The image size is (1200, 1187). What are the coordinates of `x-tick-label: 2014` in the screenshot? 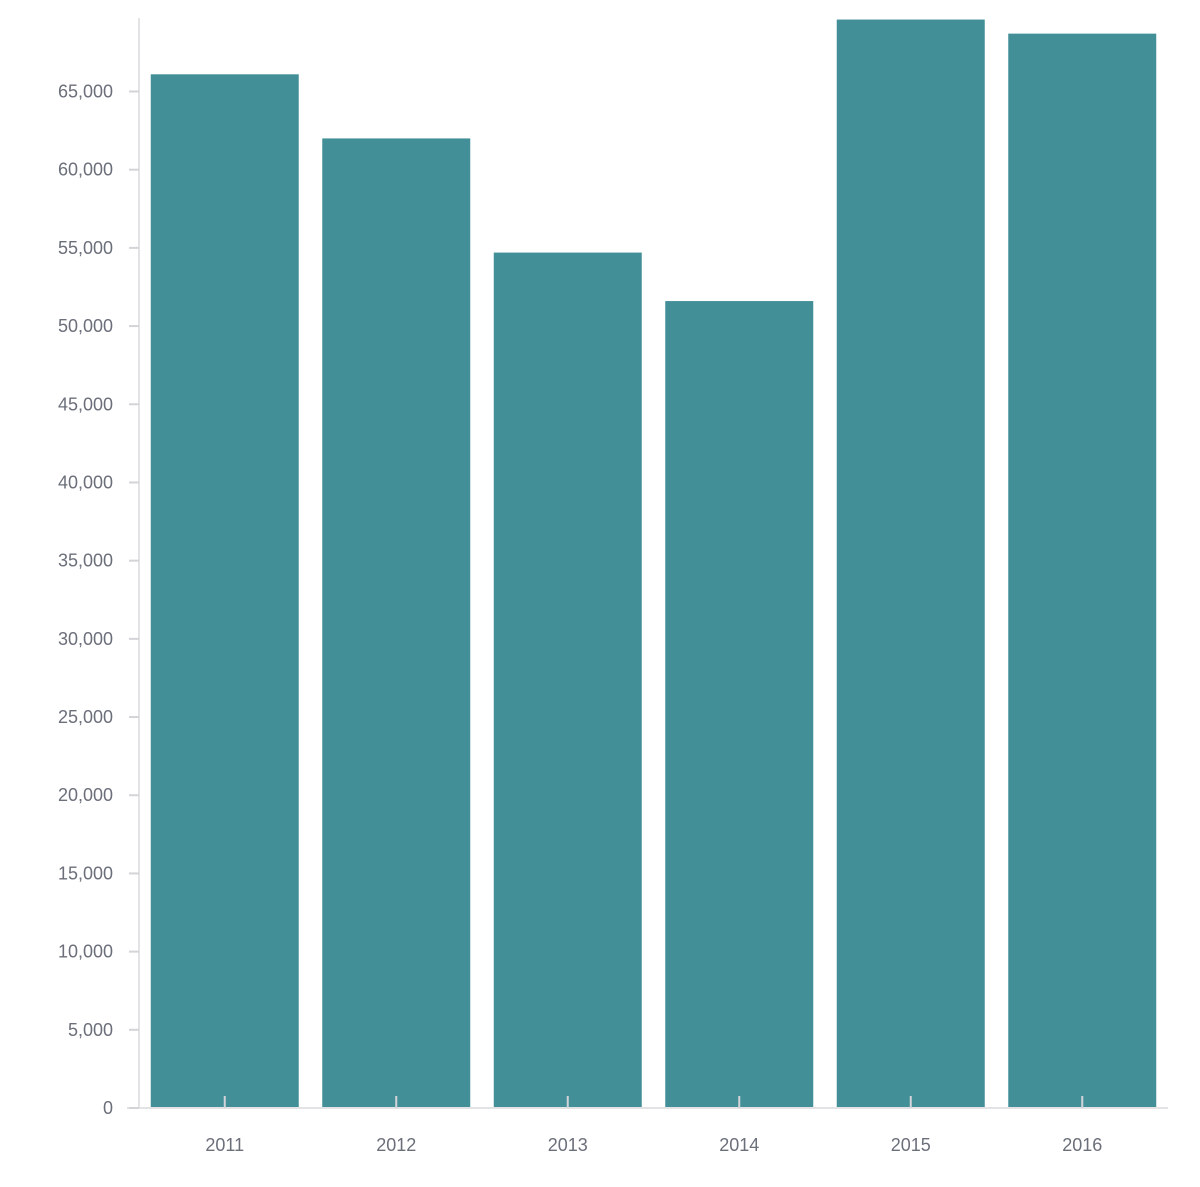 It's located at (739, 1145).